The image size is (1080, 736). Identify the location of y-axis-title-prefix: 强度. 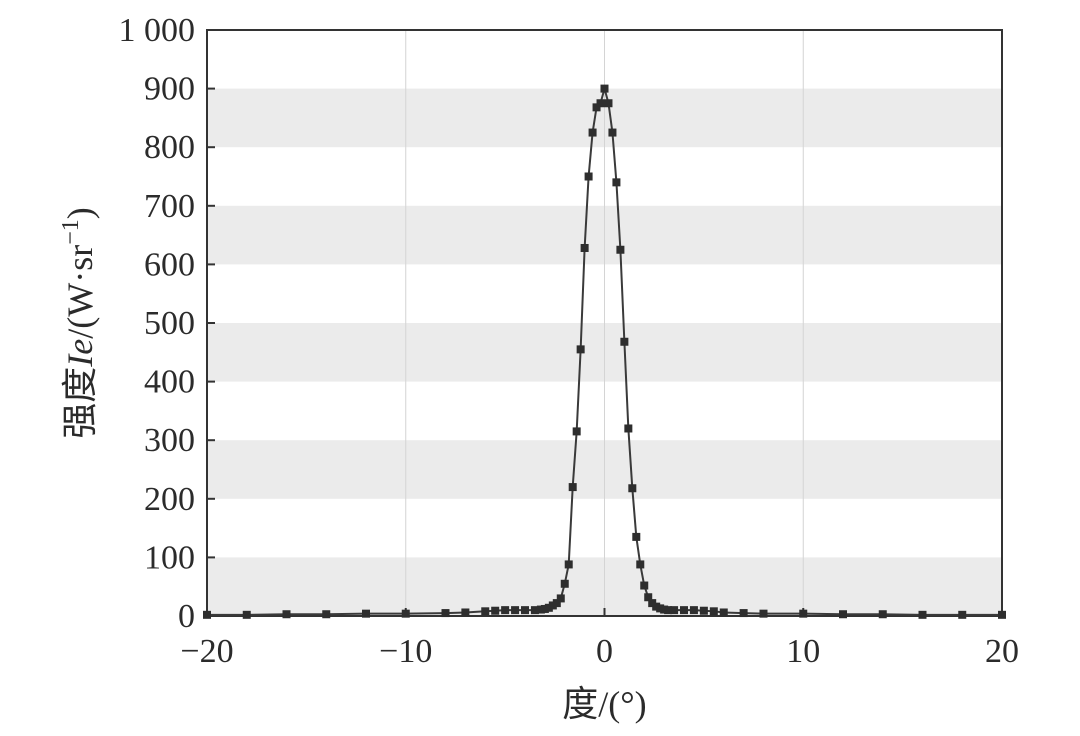
(80, 403).